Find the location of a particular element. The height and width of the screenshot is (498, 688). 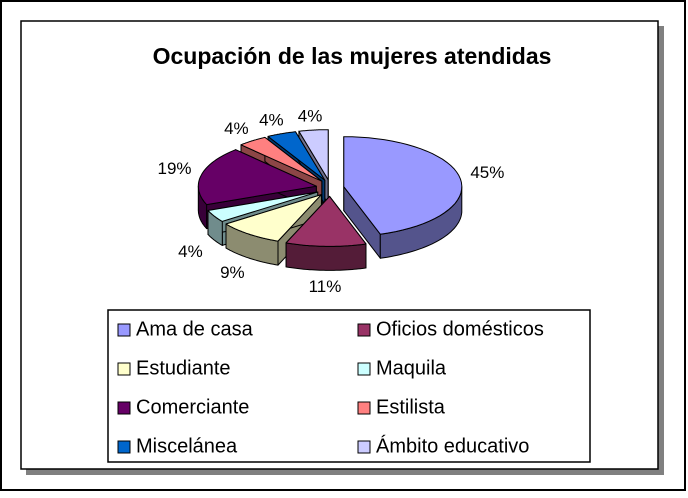

chart-title: Ocupación de las mujeres atendidas is located at coordinates (352, 56).